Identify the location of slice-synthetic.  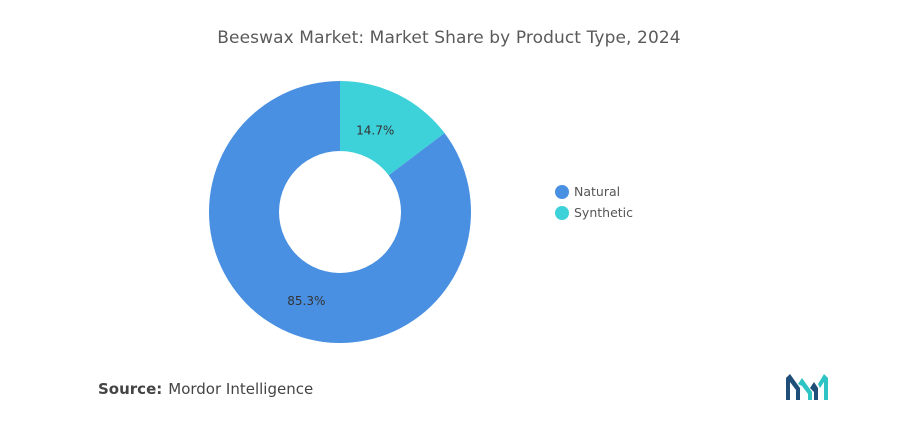
(392, 128).